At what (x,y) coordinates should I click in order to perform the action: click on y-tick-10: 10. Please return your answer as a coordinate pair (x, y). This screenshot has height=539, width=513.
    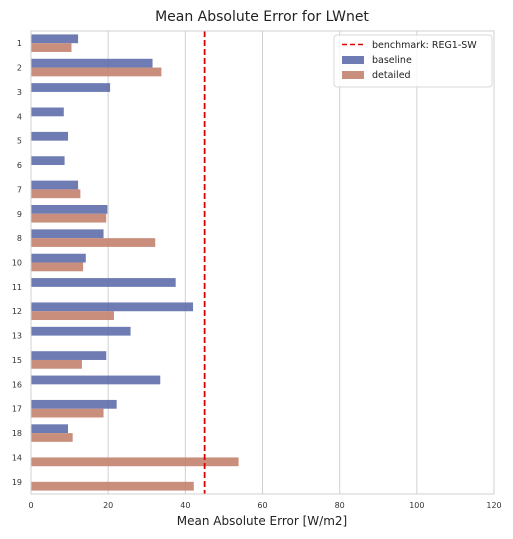
    Looking at the image, I should click on (17, 263).